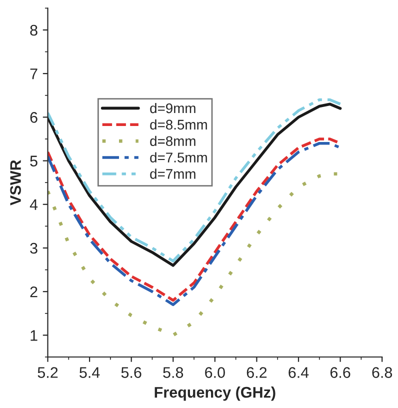 The height and width of the screenshot is (408, 398). Describe the element at coordinates (90, 372) in the screenshot. I see `x-tick-label: 5.4` at that location.